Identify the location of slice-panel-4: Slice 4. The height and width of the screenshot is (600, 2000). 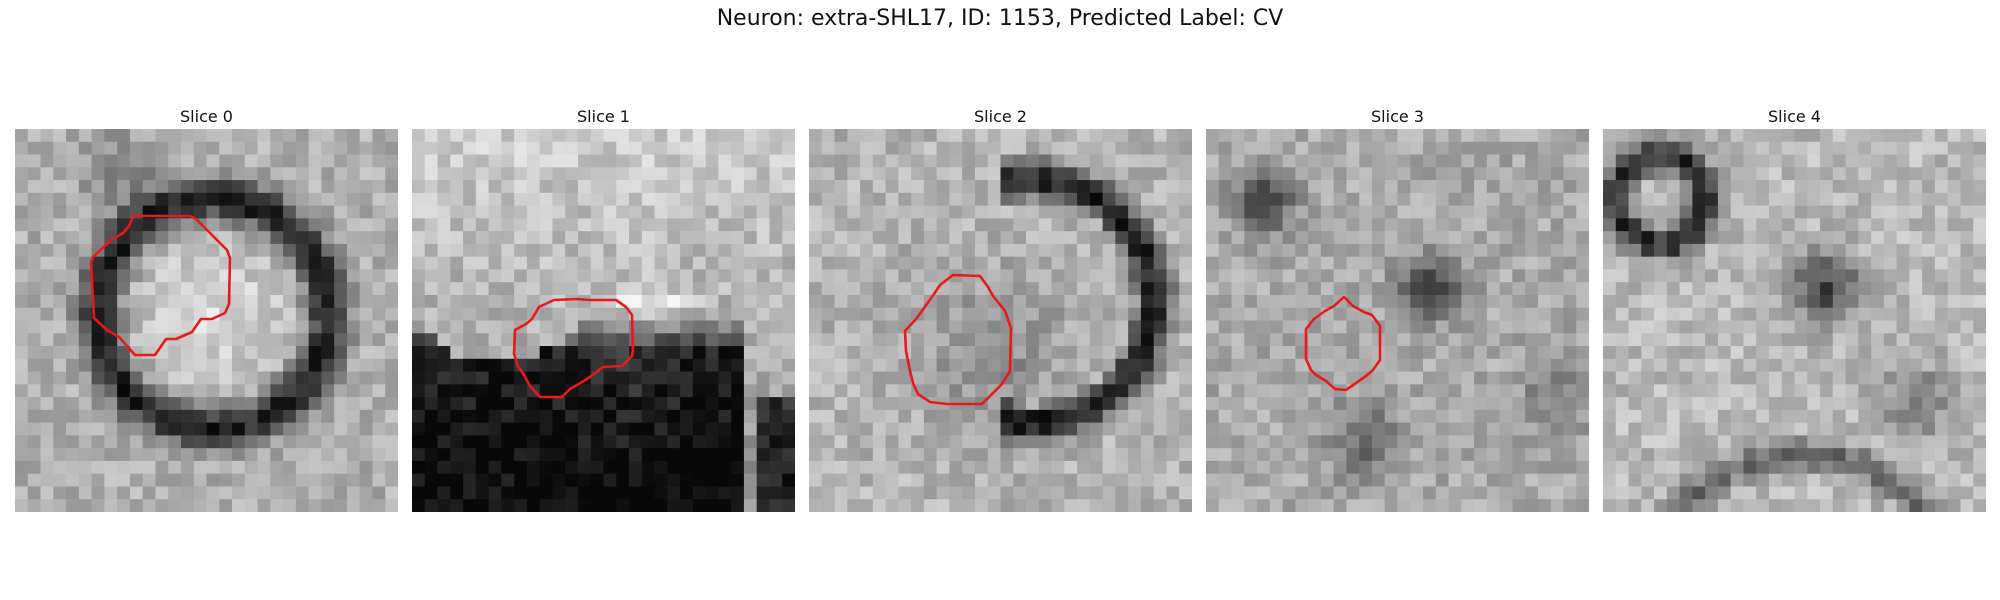
(1794, 308).